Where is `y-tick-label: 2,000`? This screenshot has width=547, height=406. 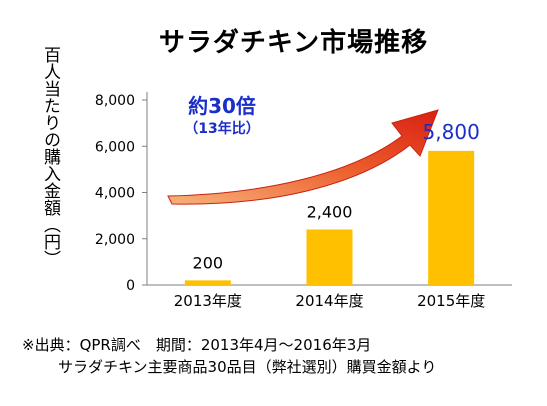 y-tick-label: 2,000 is located at coordinates (115, 240).